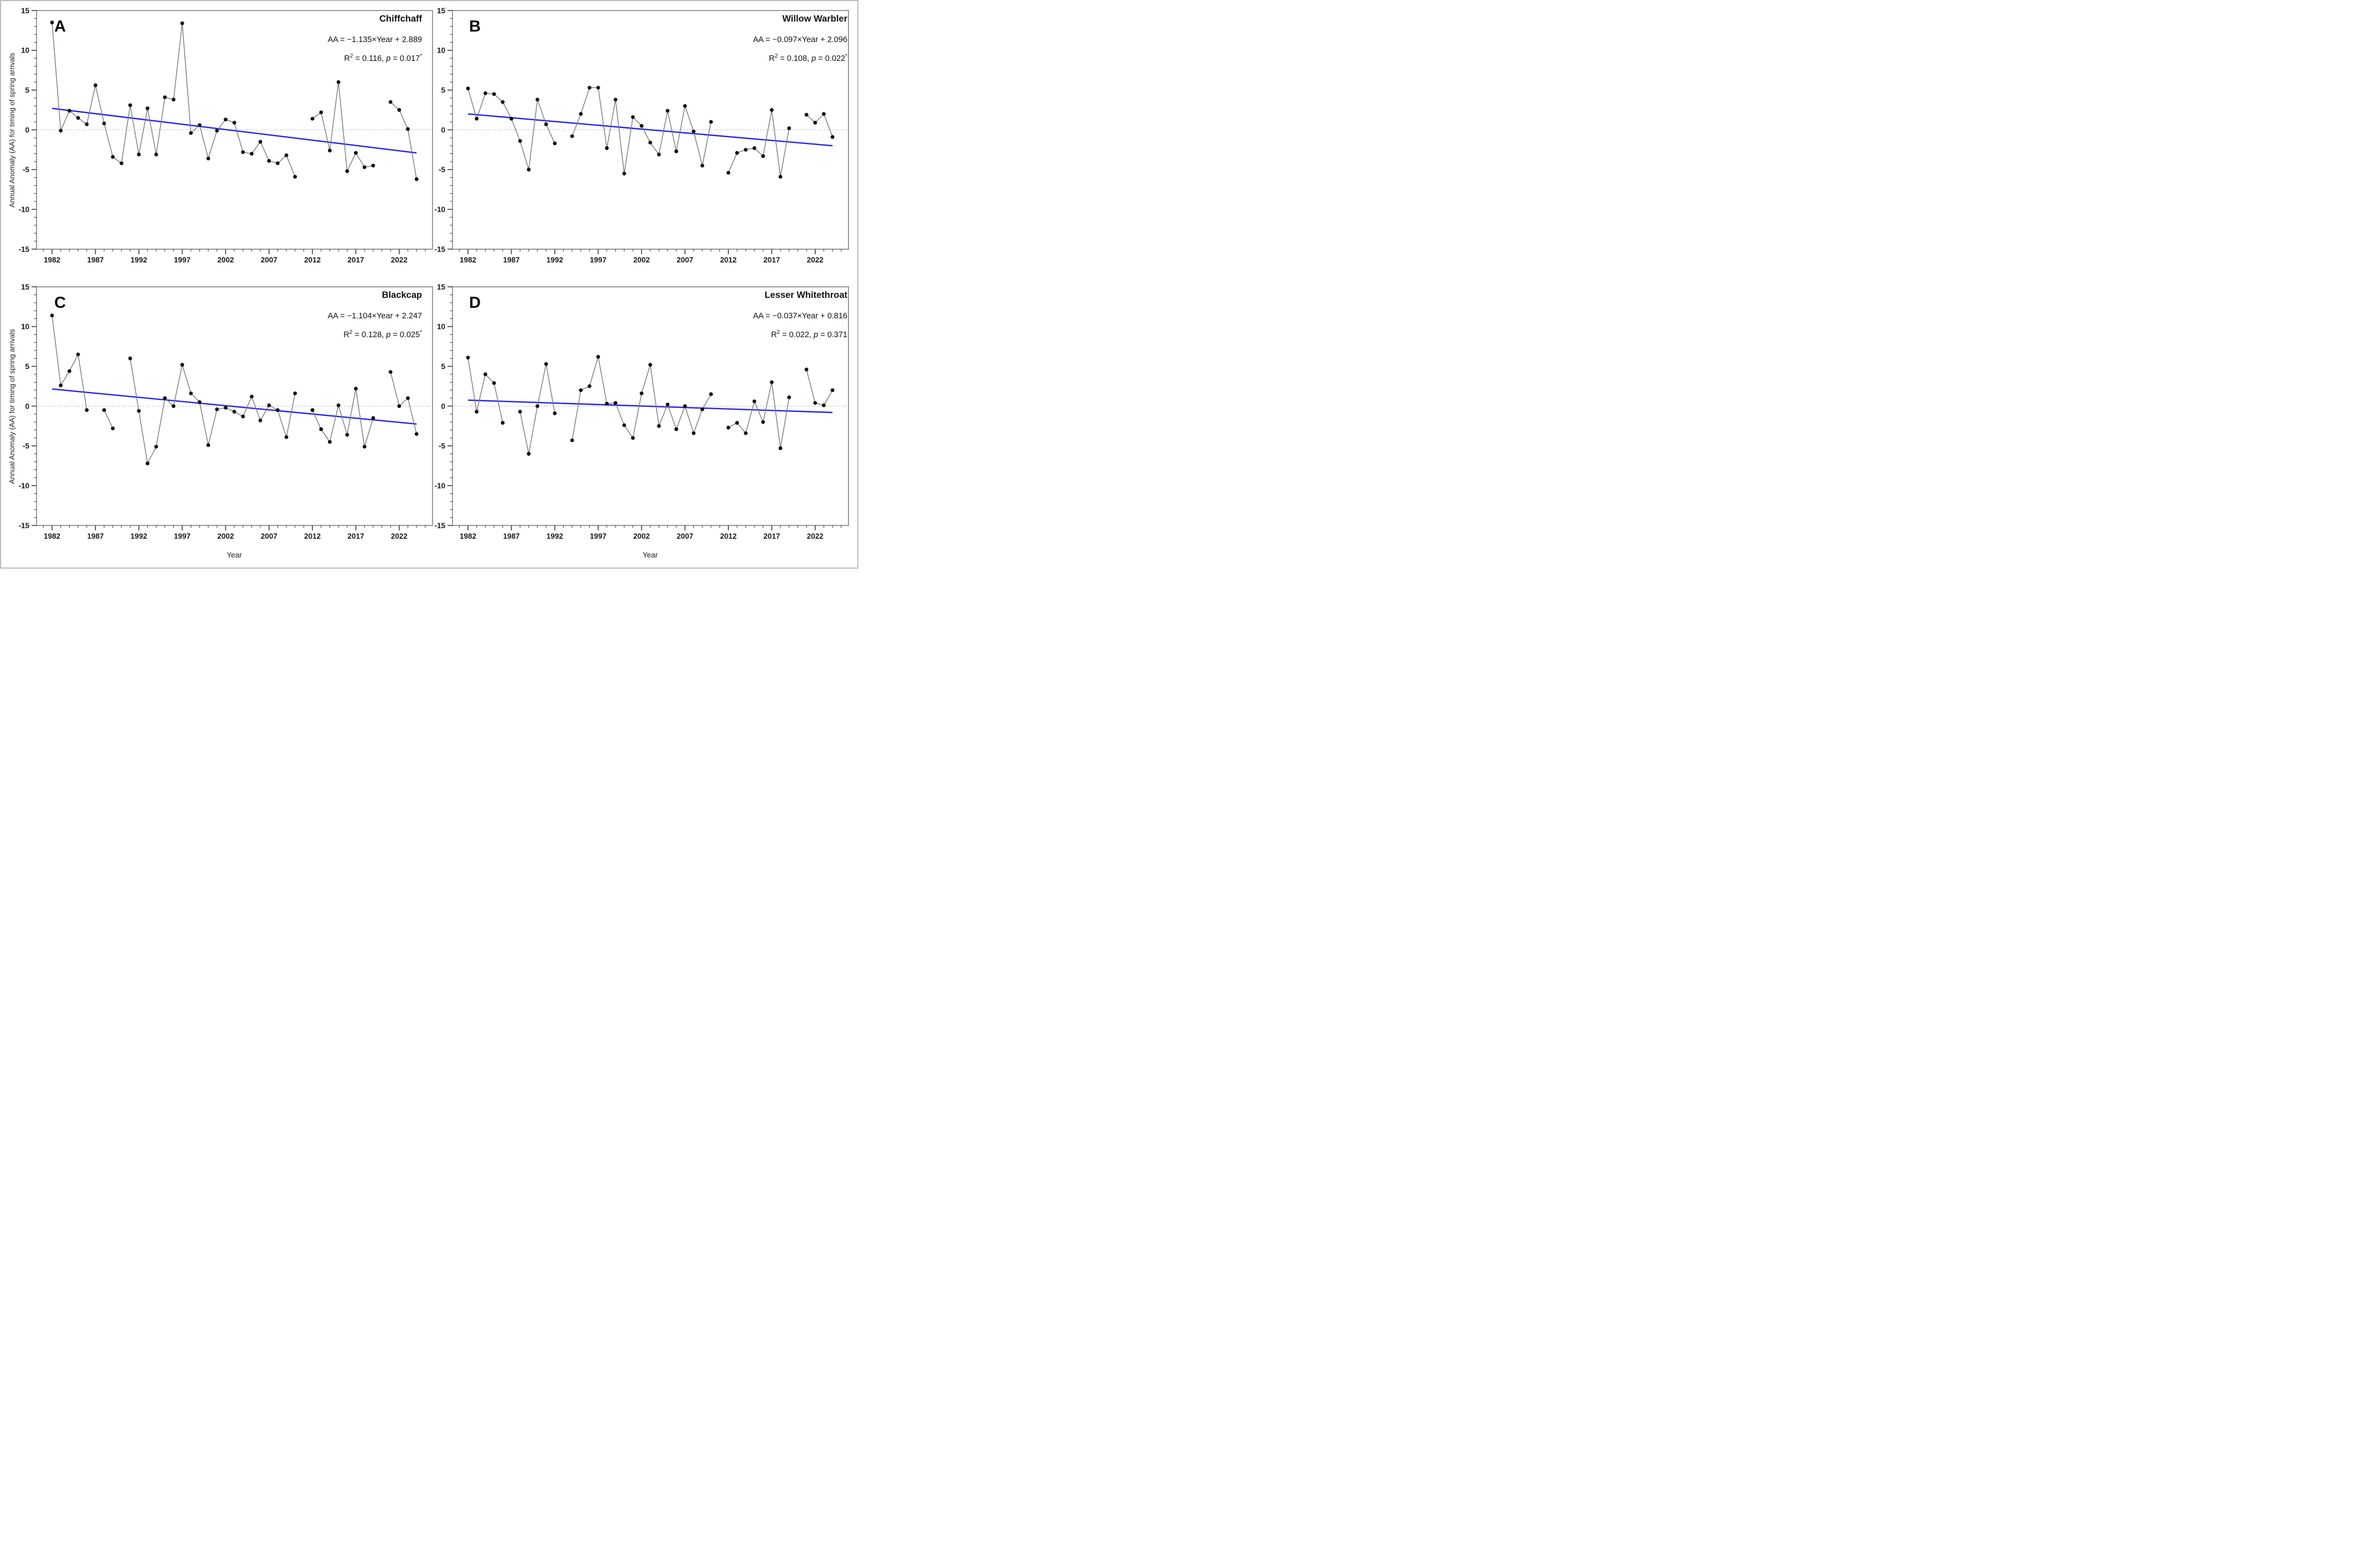 The image size is (2371, 1568). Describe the element at coordinates (347, 434) in the screenshot. I see `data-point-C-2016` at that location.